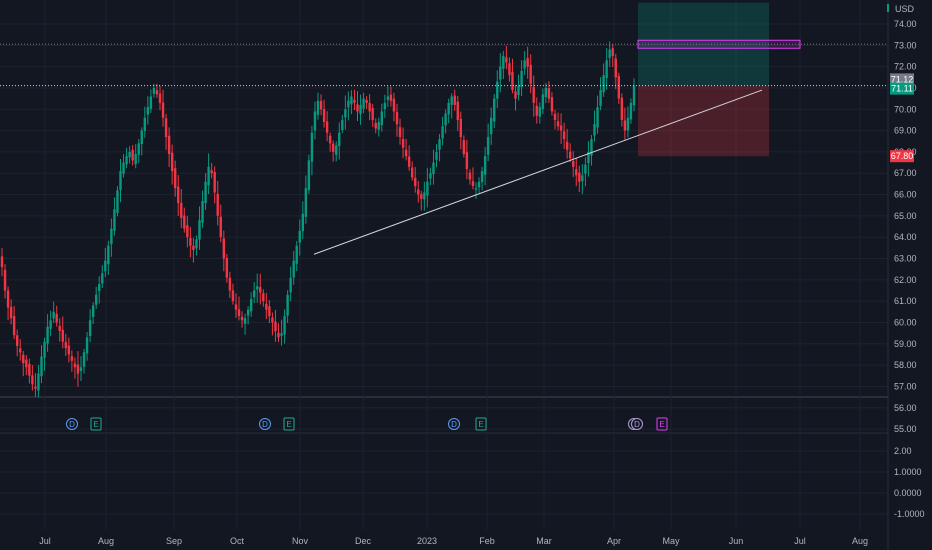  What do you see at coordinates (905, 429) in the screenshot?
I see `price-tick-label: 55.00` at bounding box center [905, 429].